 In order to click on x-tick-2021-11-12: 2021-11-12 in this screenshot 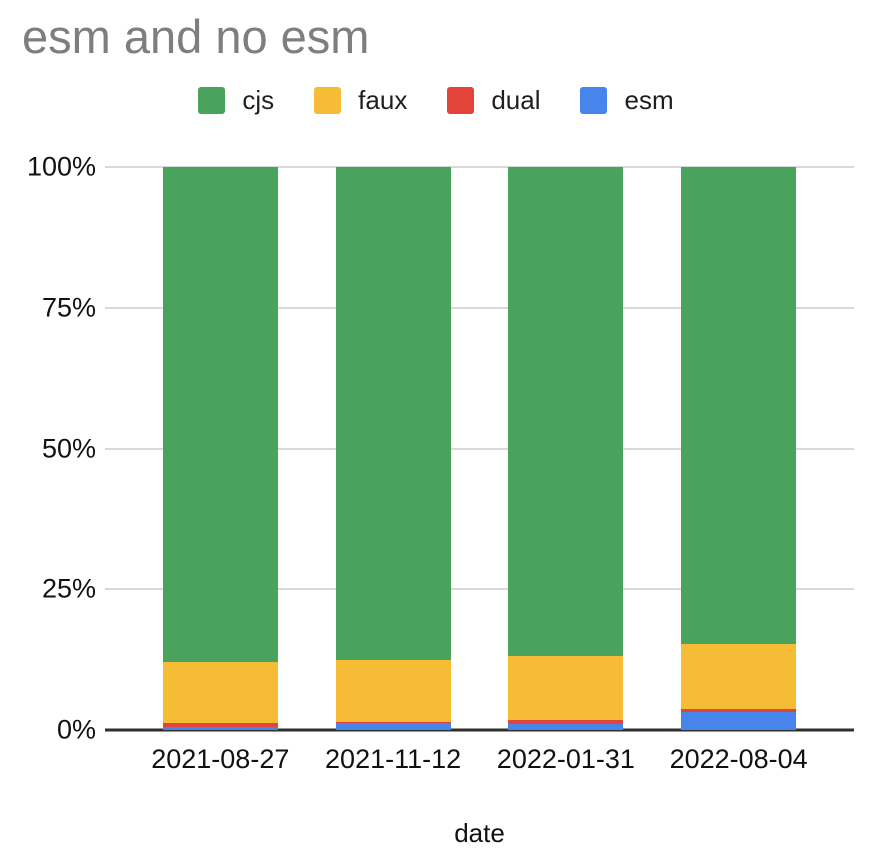, I will do `click(393, 759)`.